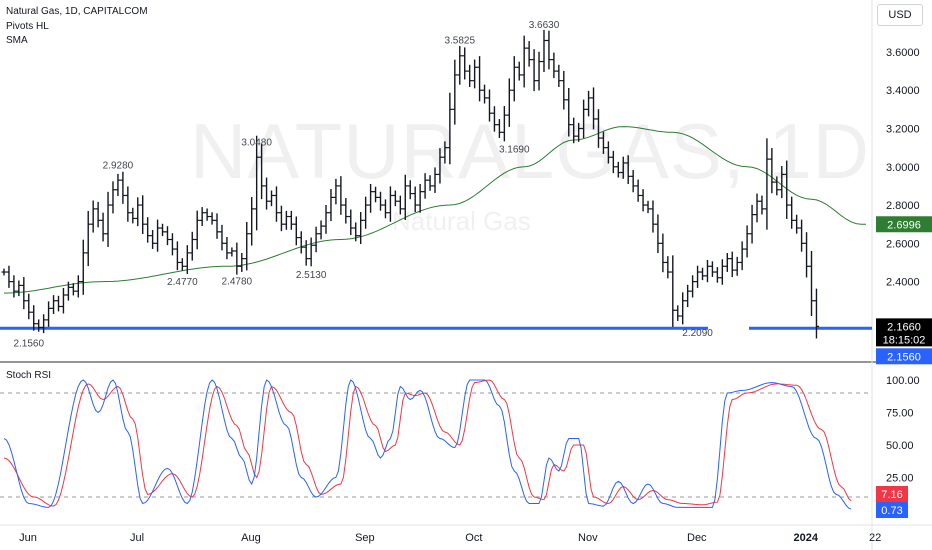 This screenshot has height=550, width=932. I want to click on pivot-label-low: 2.4780, so click(237, 282).